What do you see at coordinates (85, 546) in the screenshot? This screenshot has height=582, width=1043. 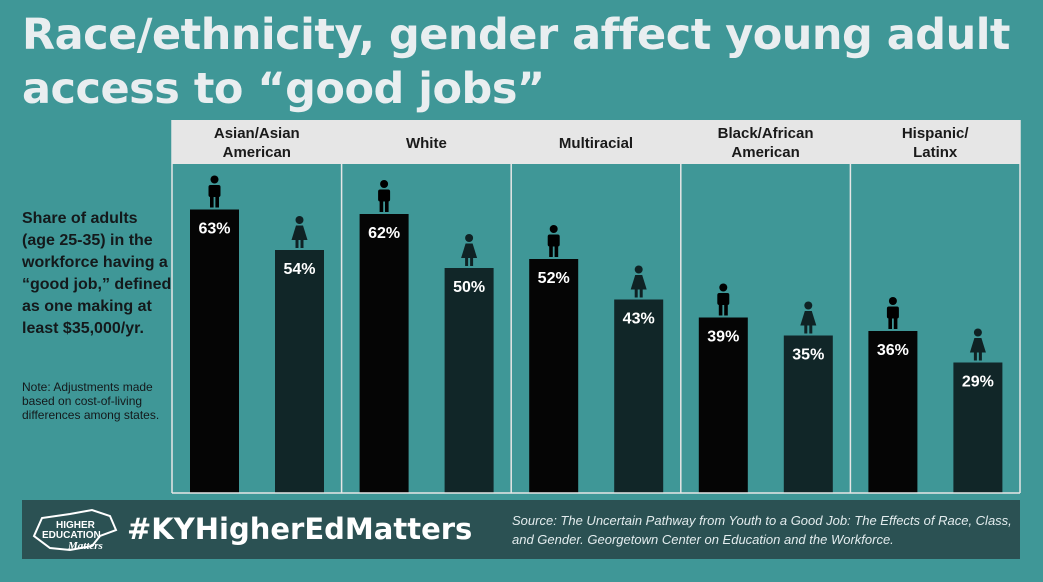 I see `logo-text: Matters` at bounding box center [85, 546].